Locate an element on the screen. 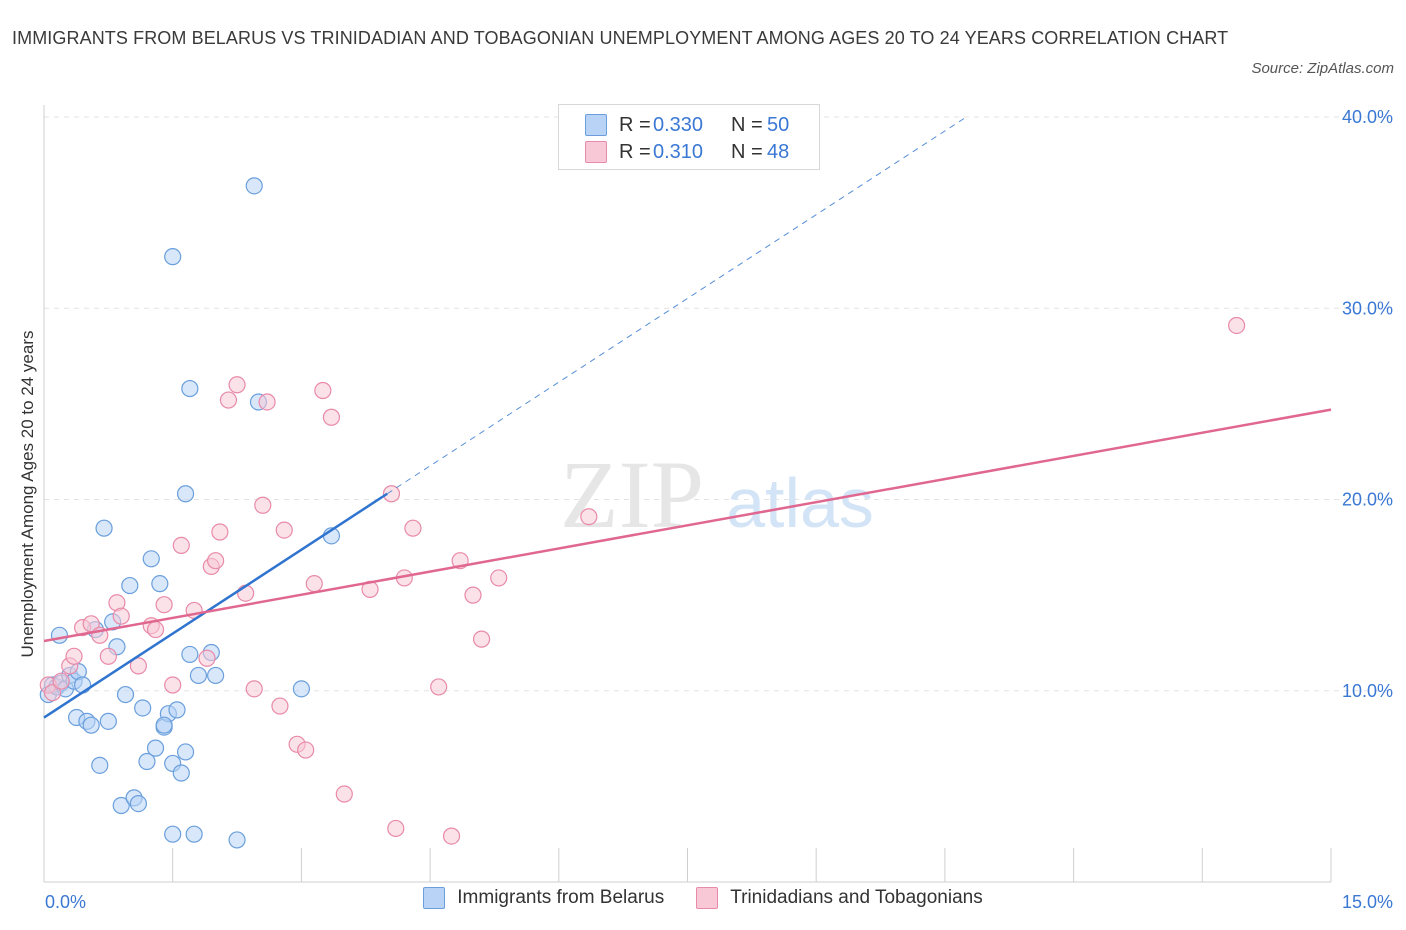  stats-legend: R = 0.330 N = 50 R = 0.310 N = 48 is located at coordinates (689, 137).